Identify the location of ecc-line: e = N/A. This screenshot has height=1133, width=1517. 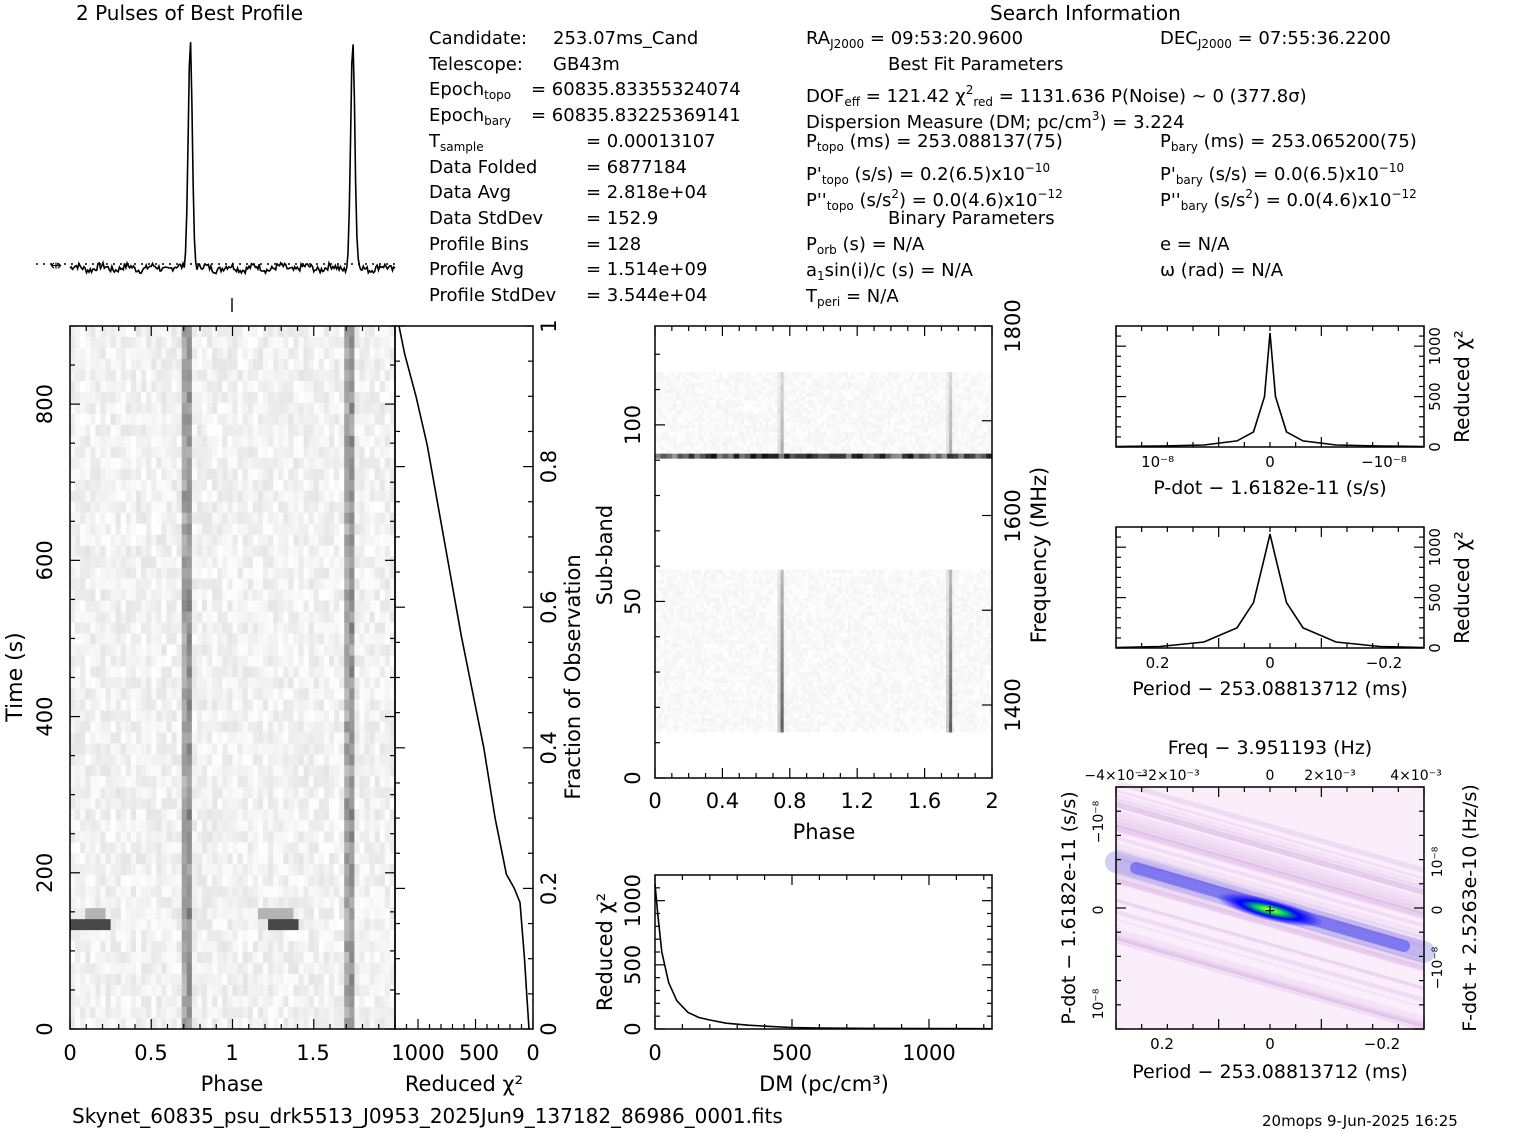
(1195, 244).